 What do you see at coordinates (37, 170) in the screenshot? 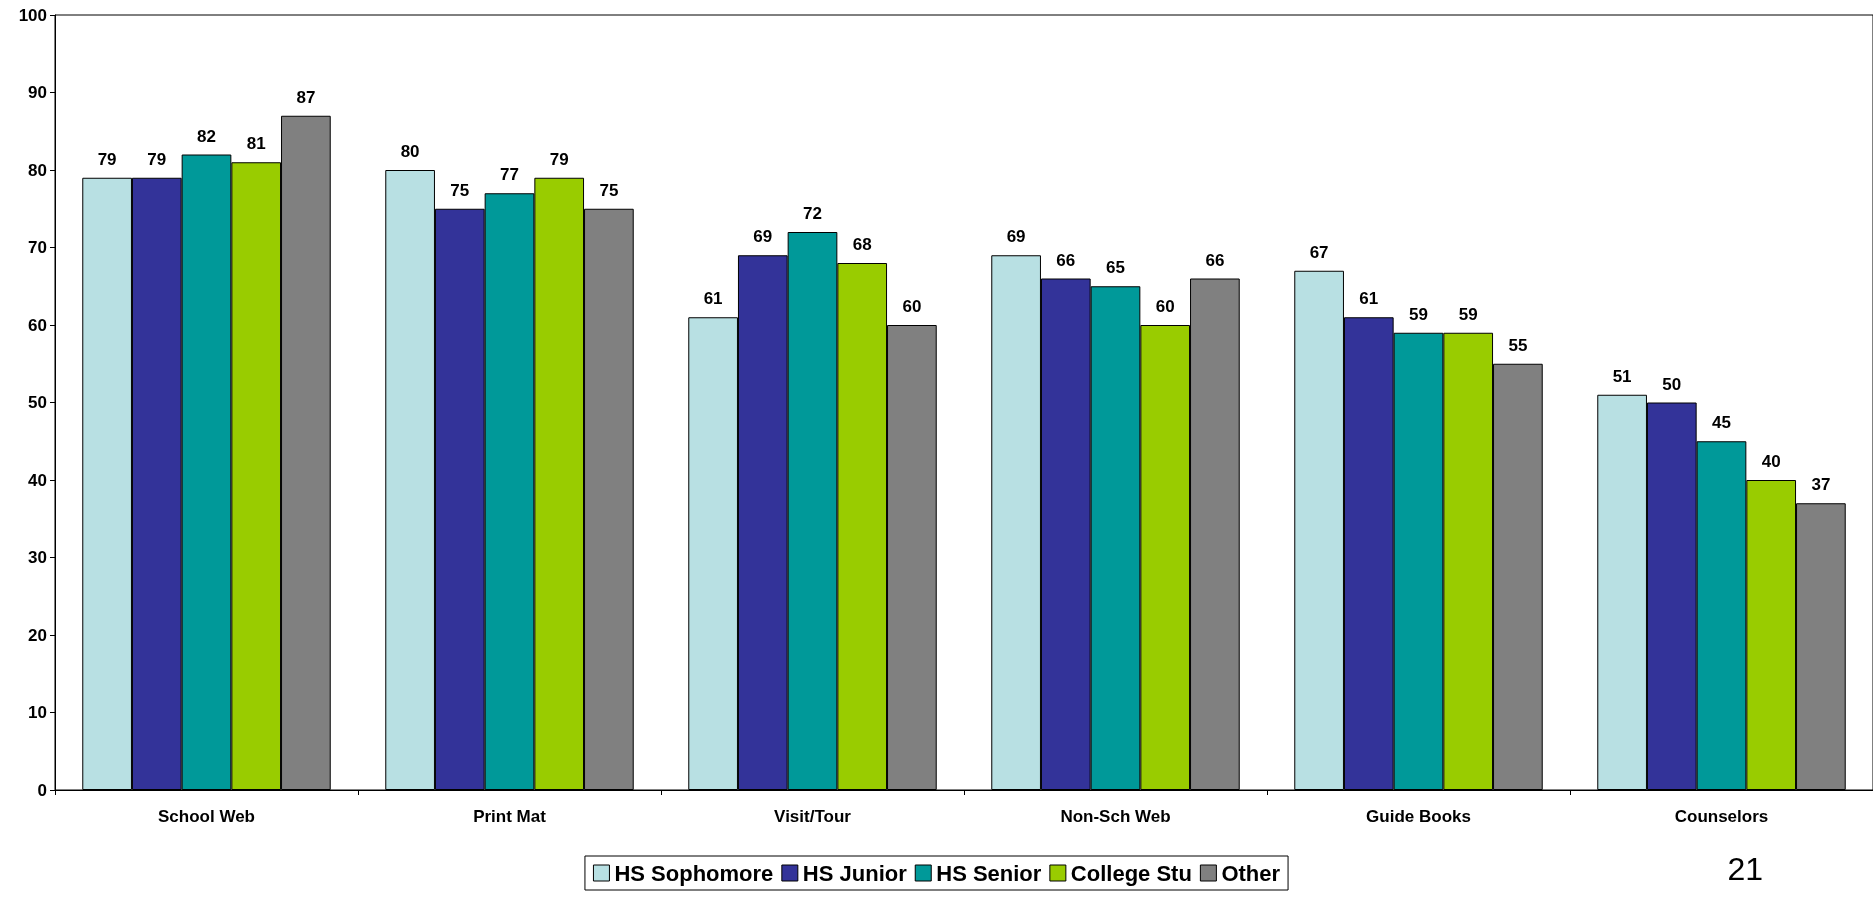
I see `y-tick-label: 80` at bounding box center [37, 170].